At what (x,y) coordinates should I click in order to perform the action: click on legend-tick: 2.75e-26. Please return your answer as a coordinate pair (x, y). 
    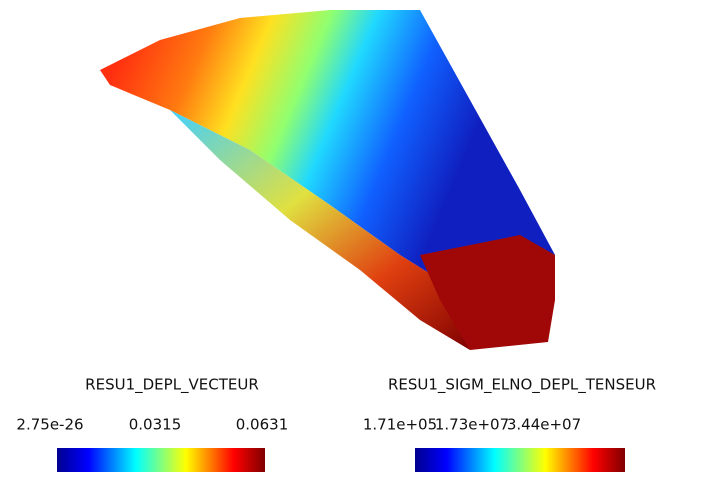
    Looking at the image, I should click on (49, 425).